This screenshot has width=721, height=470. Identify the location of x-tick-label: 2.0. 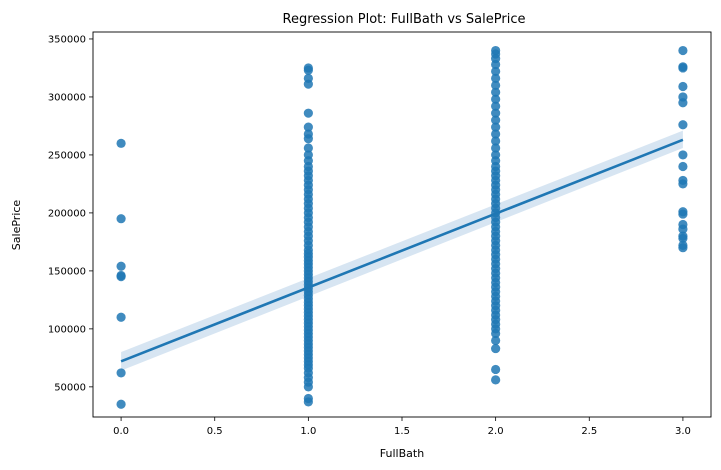
(496, 431).